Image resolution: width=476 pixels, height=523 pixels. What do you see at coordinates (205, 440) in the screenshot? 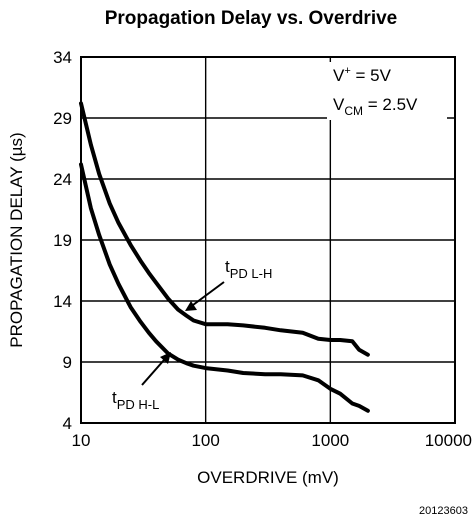
I see `x-tick-label: 100` at bounding box center [205, 440].